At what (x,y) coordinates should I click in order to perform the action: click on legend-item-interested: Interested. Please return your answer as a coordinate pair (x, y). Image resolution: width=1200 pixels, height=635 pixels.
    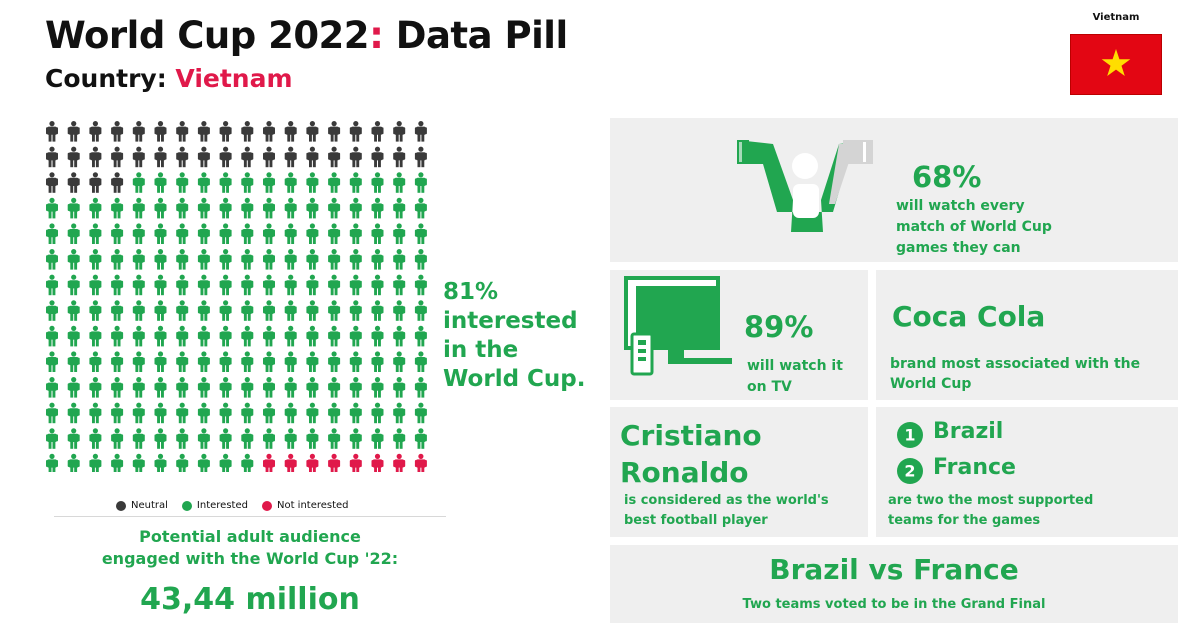
    Looking at the image, I should click on (214, 505).